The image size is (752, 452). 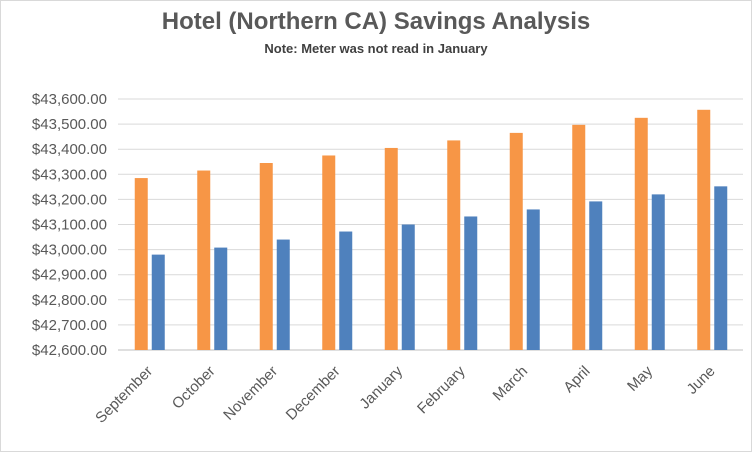 What do you see at coordinates (158, 302) in the screenshot?
I see `bar-series-2-september` at bounding box center [158, 302].